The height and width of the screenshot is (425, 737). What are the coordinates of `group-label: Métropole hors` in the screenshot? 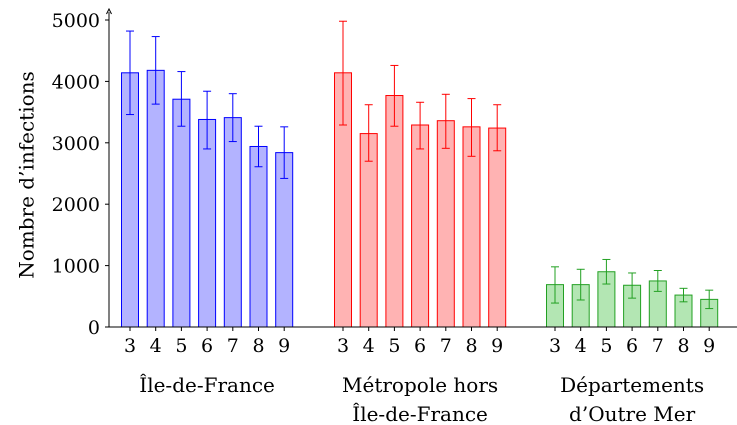 It's located at (420, 385).